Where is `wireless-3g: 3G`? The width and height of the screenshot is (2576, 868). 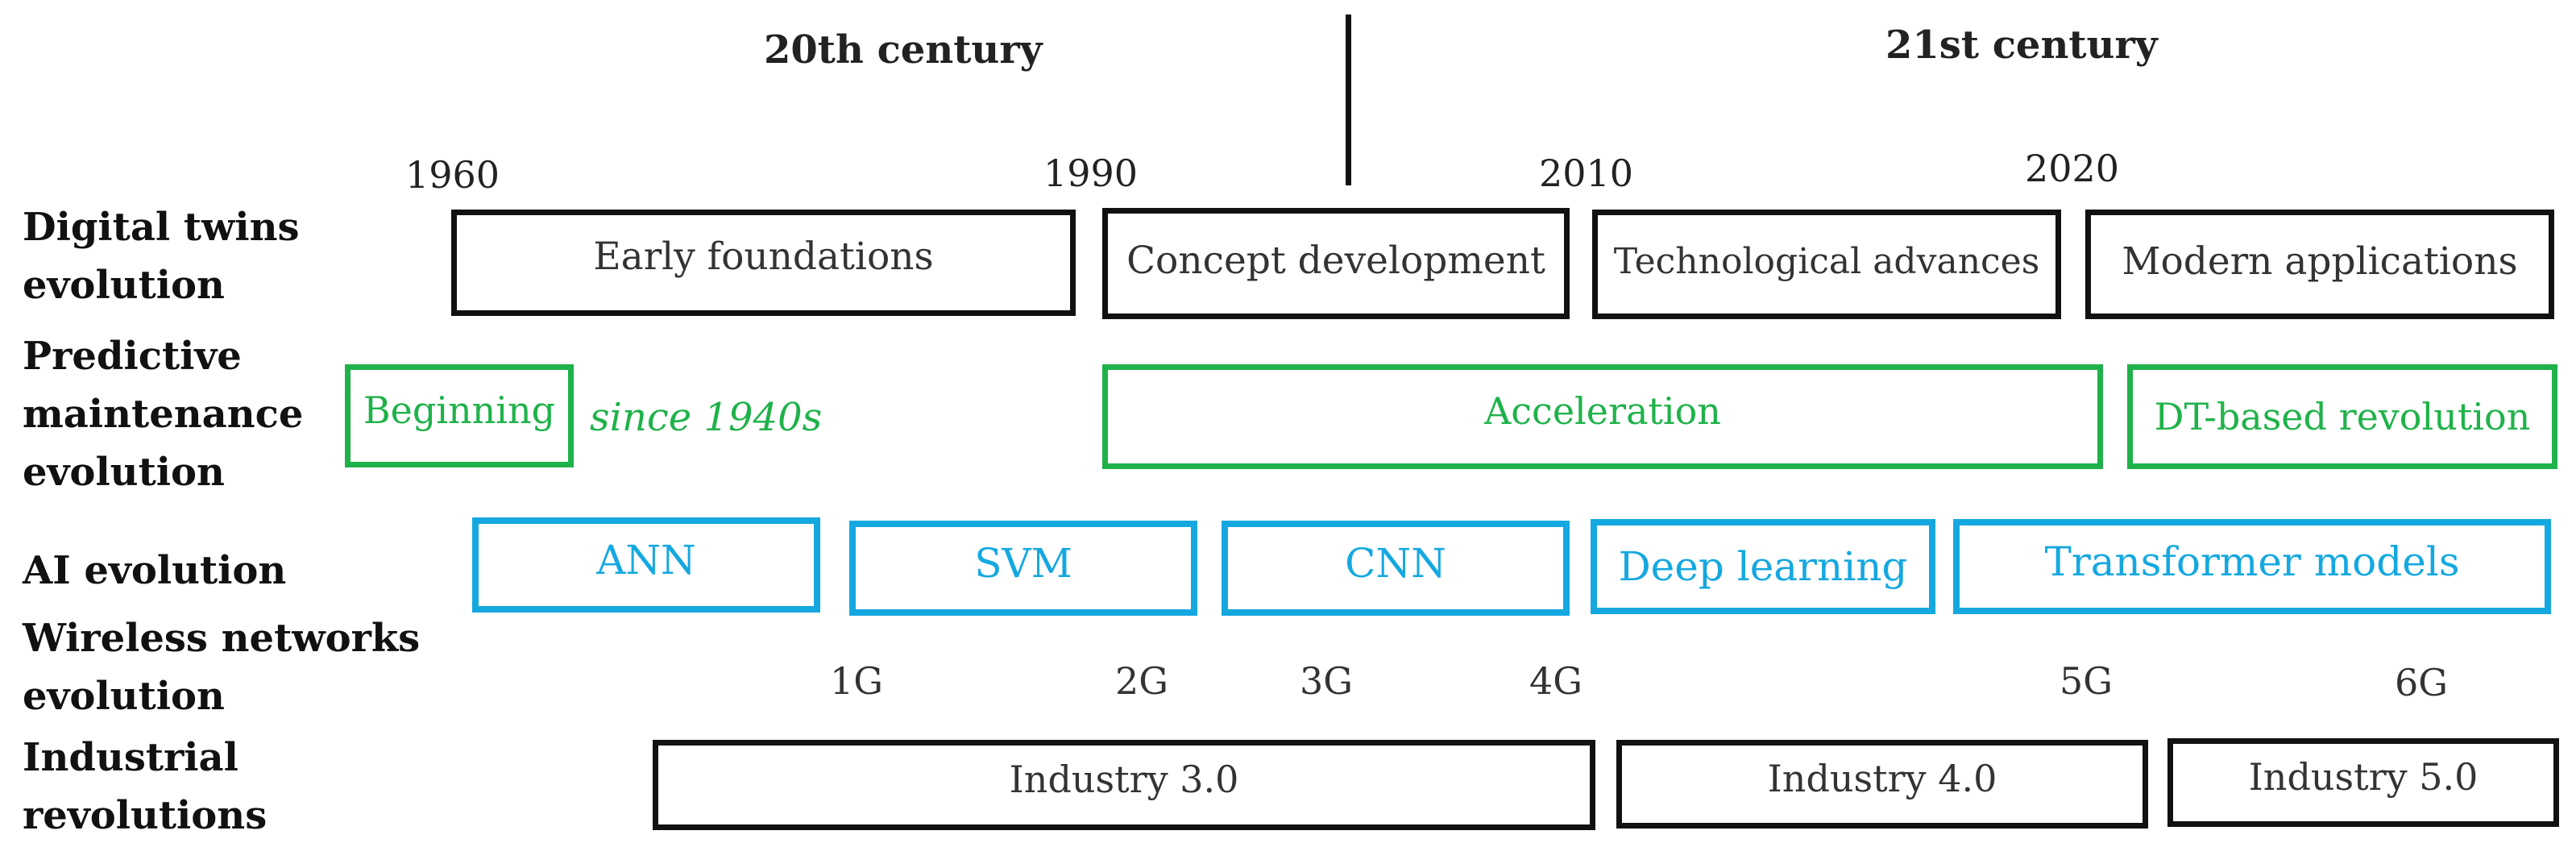 wireless-3g: 3G is located at coordinates (1327, 681).